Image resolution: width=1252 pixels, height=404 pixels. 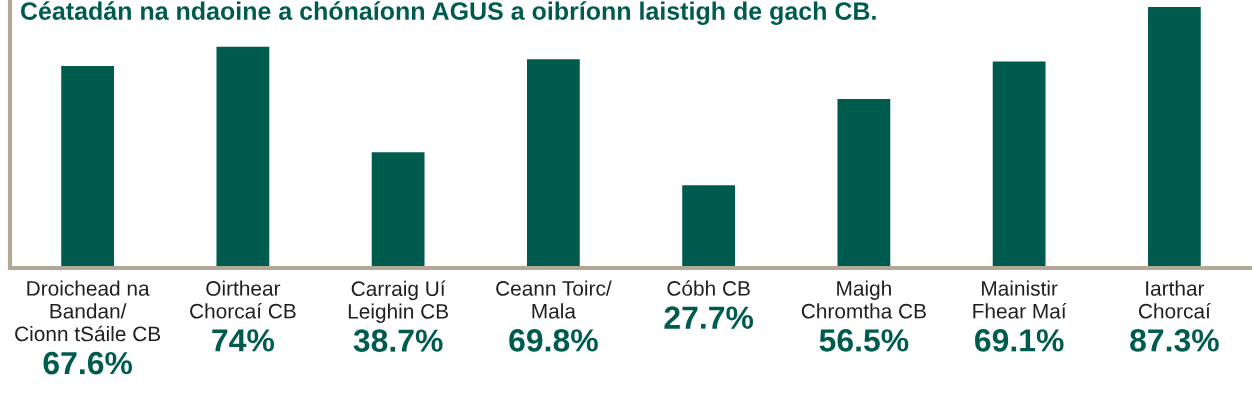 What do you see at coordinates (709, 317) in the screenshot?
I see `data-label: 27.7%` at bounding box center [709, 317].